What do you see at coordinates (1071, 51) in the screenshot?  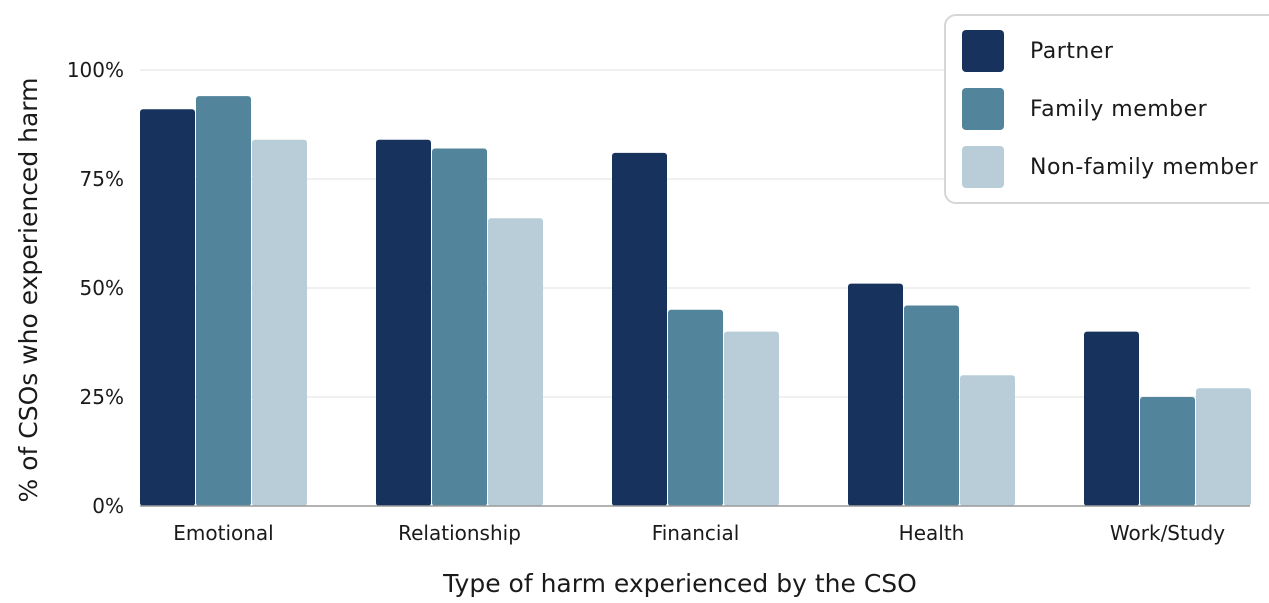 I see `legend-label-partner: Partner` at bounding box center [1071, 51].